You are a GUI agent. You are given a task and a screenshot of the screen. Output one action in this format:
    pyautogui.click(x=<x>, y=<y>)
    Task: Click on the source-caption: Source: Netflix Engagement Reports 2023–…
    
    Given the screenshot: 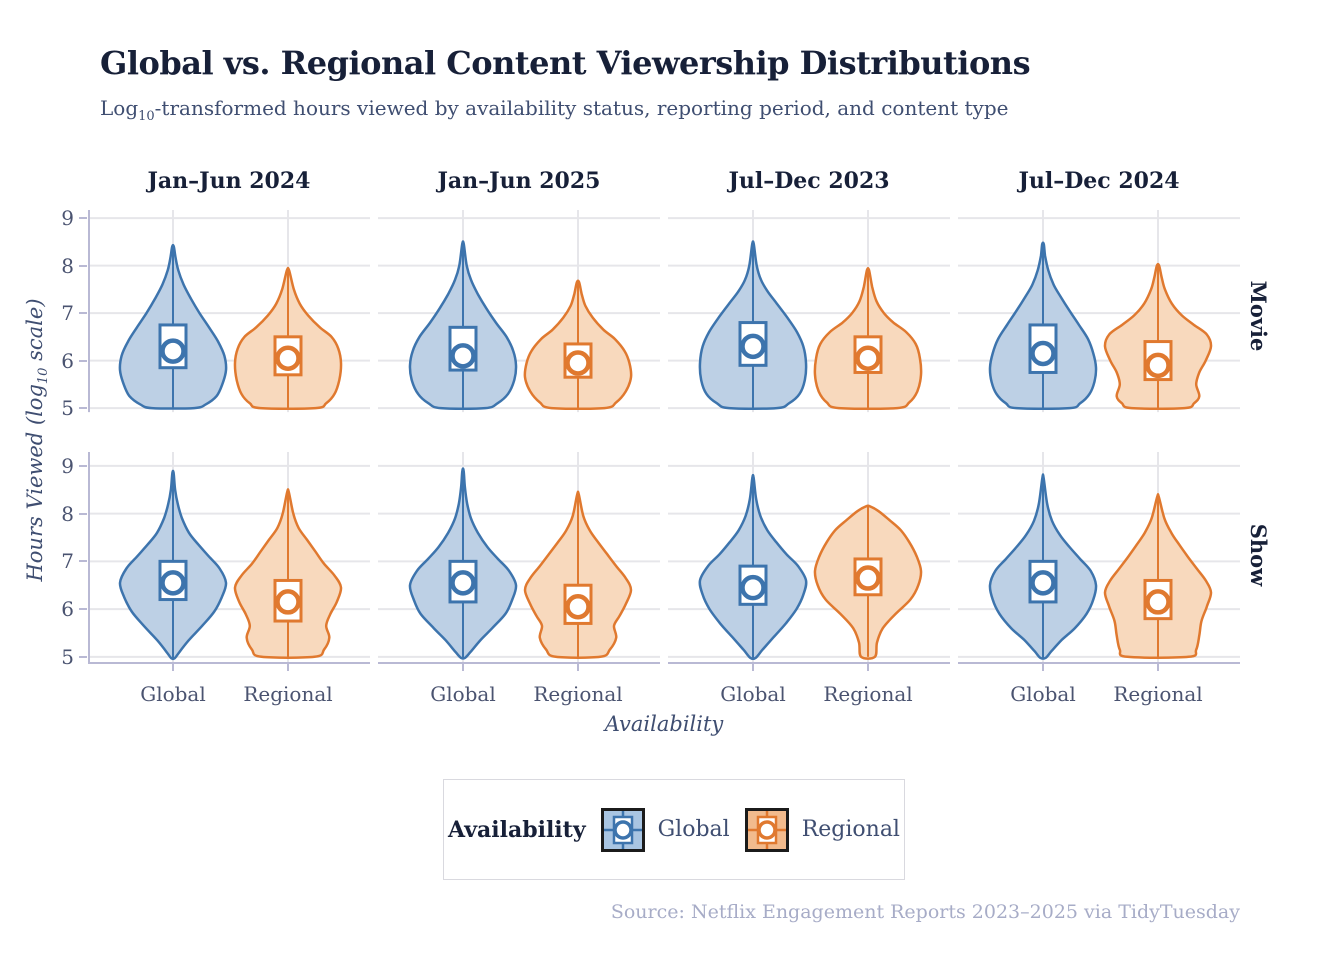 What is the action you would take?
    pyautogui.click(x=925, y=912)
    